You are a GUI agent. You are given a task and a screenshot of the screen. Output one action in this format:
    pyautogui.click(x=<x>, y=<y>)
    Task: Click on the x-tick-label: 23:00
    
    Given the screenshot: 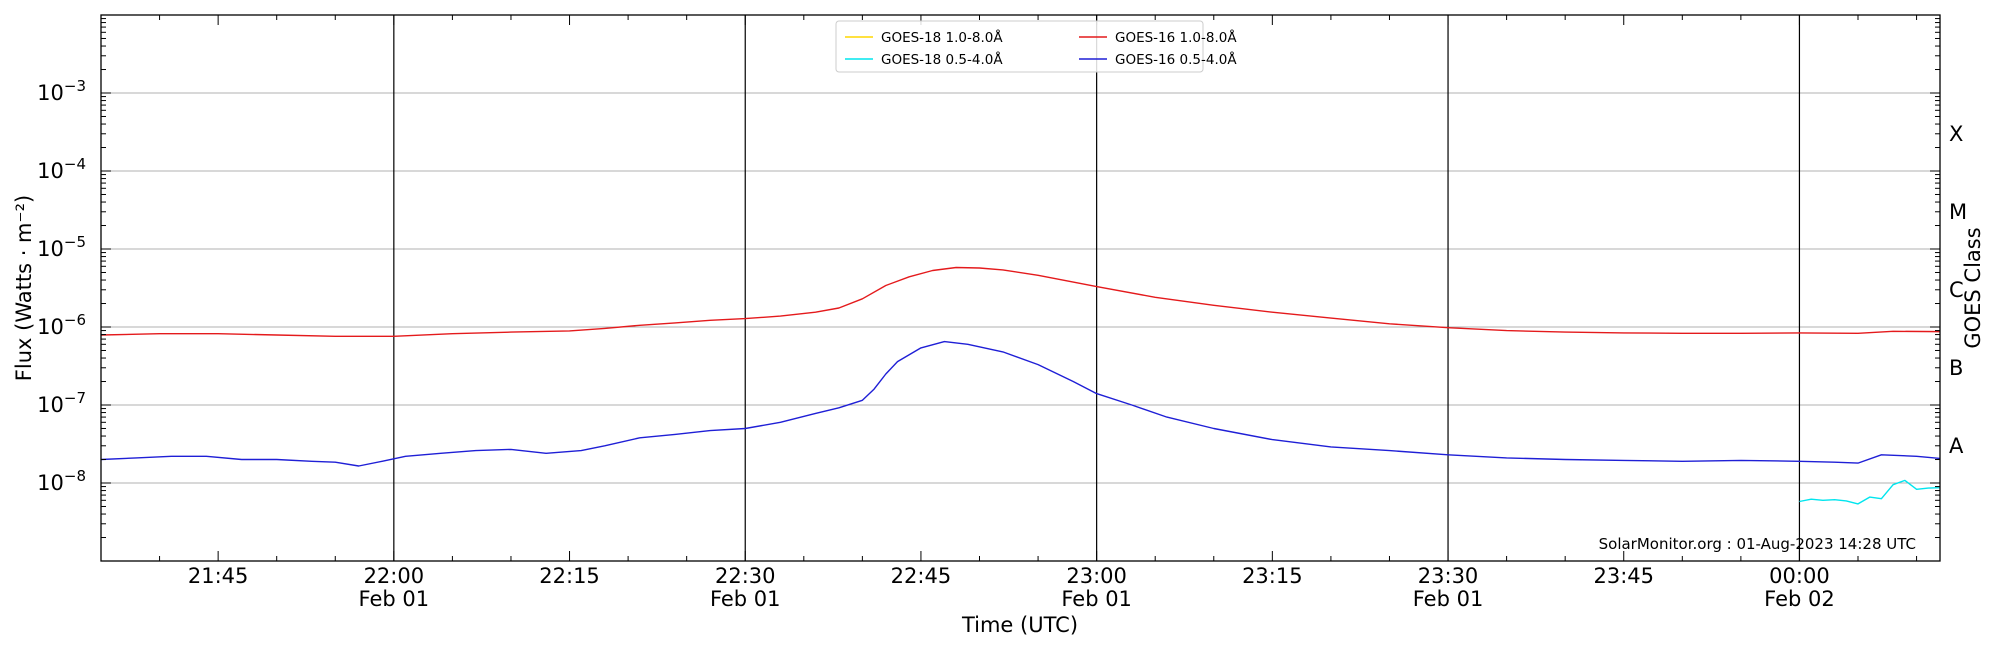 What is the action you would take?
    pyautogui.click(x=1096, y=576)
    